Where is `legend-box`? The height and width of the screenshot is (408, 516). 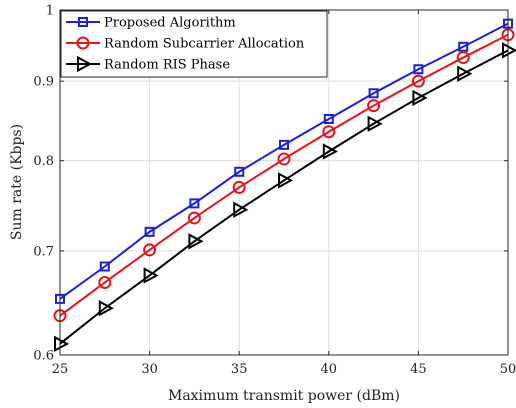
legend-box is located at coordinates (194, 44).